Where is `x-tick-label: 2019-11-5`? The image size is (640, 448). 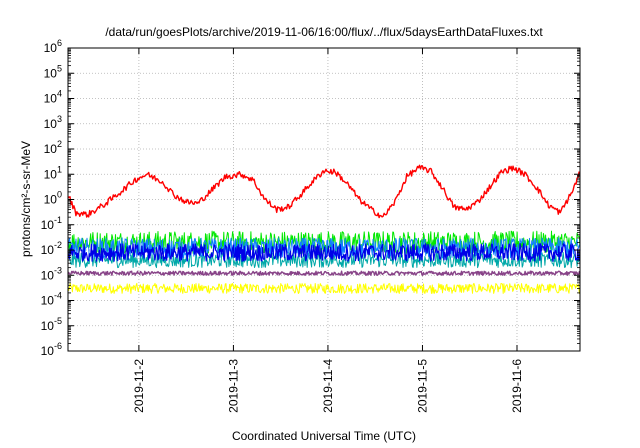 x-tick-label: 2019-11-5 is located at coordinates (422, 386).